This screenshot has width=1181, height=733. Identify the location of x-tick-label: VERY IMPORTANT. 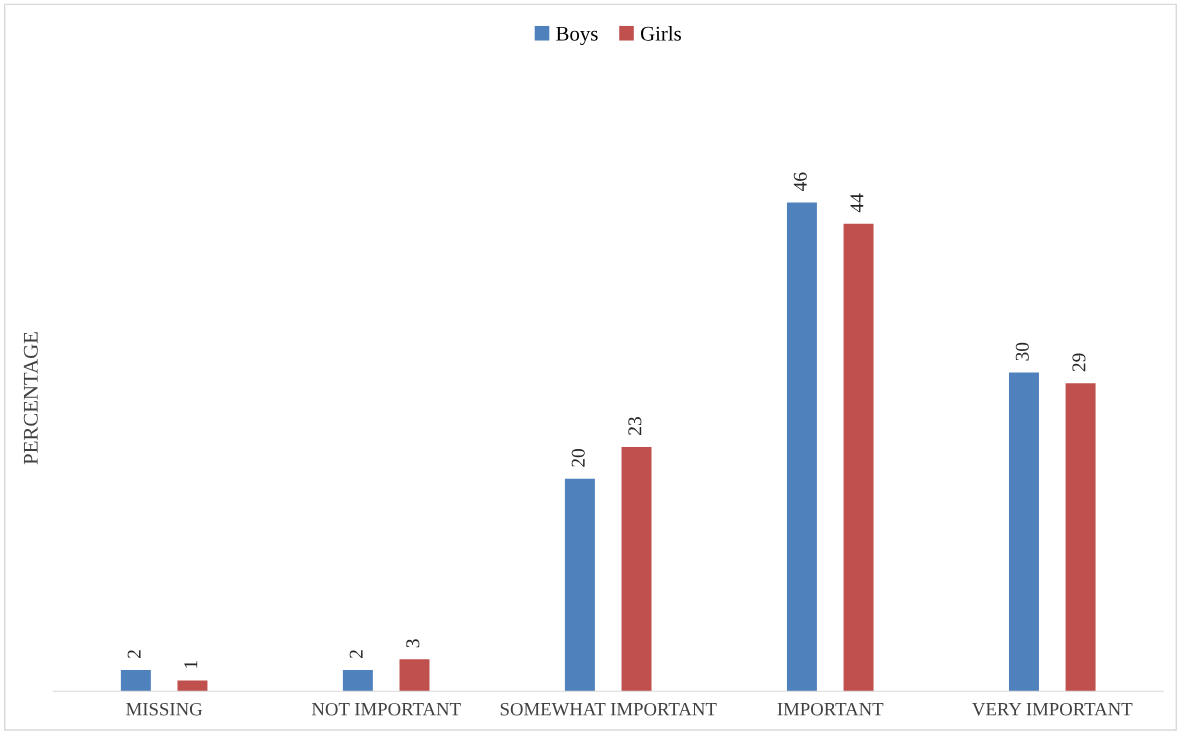
(1052, 709).